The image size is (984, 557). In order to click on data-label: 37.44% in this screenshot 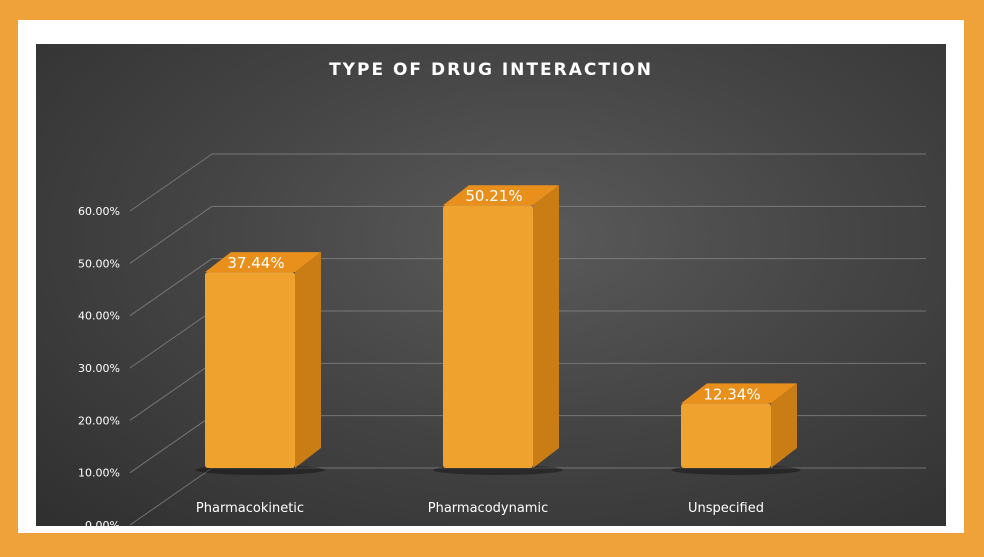, I will do `click(255, 263)`.